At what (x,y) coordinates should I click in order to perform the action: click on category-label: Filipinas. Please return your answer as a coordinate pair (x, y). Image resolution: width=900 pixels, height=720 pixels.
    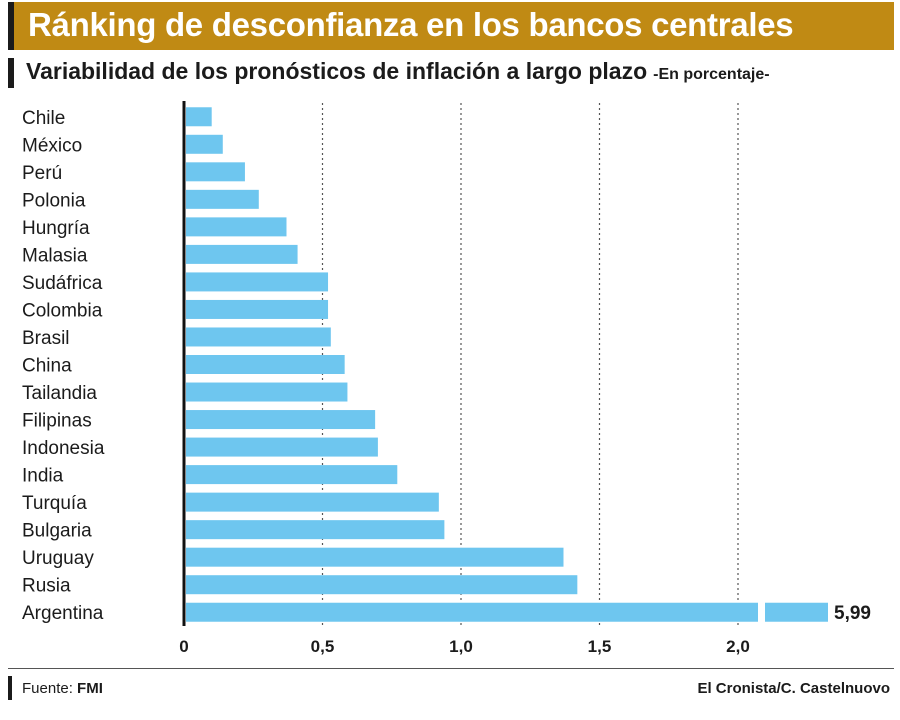
    Looking at the image, I should click on (57, 421).